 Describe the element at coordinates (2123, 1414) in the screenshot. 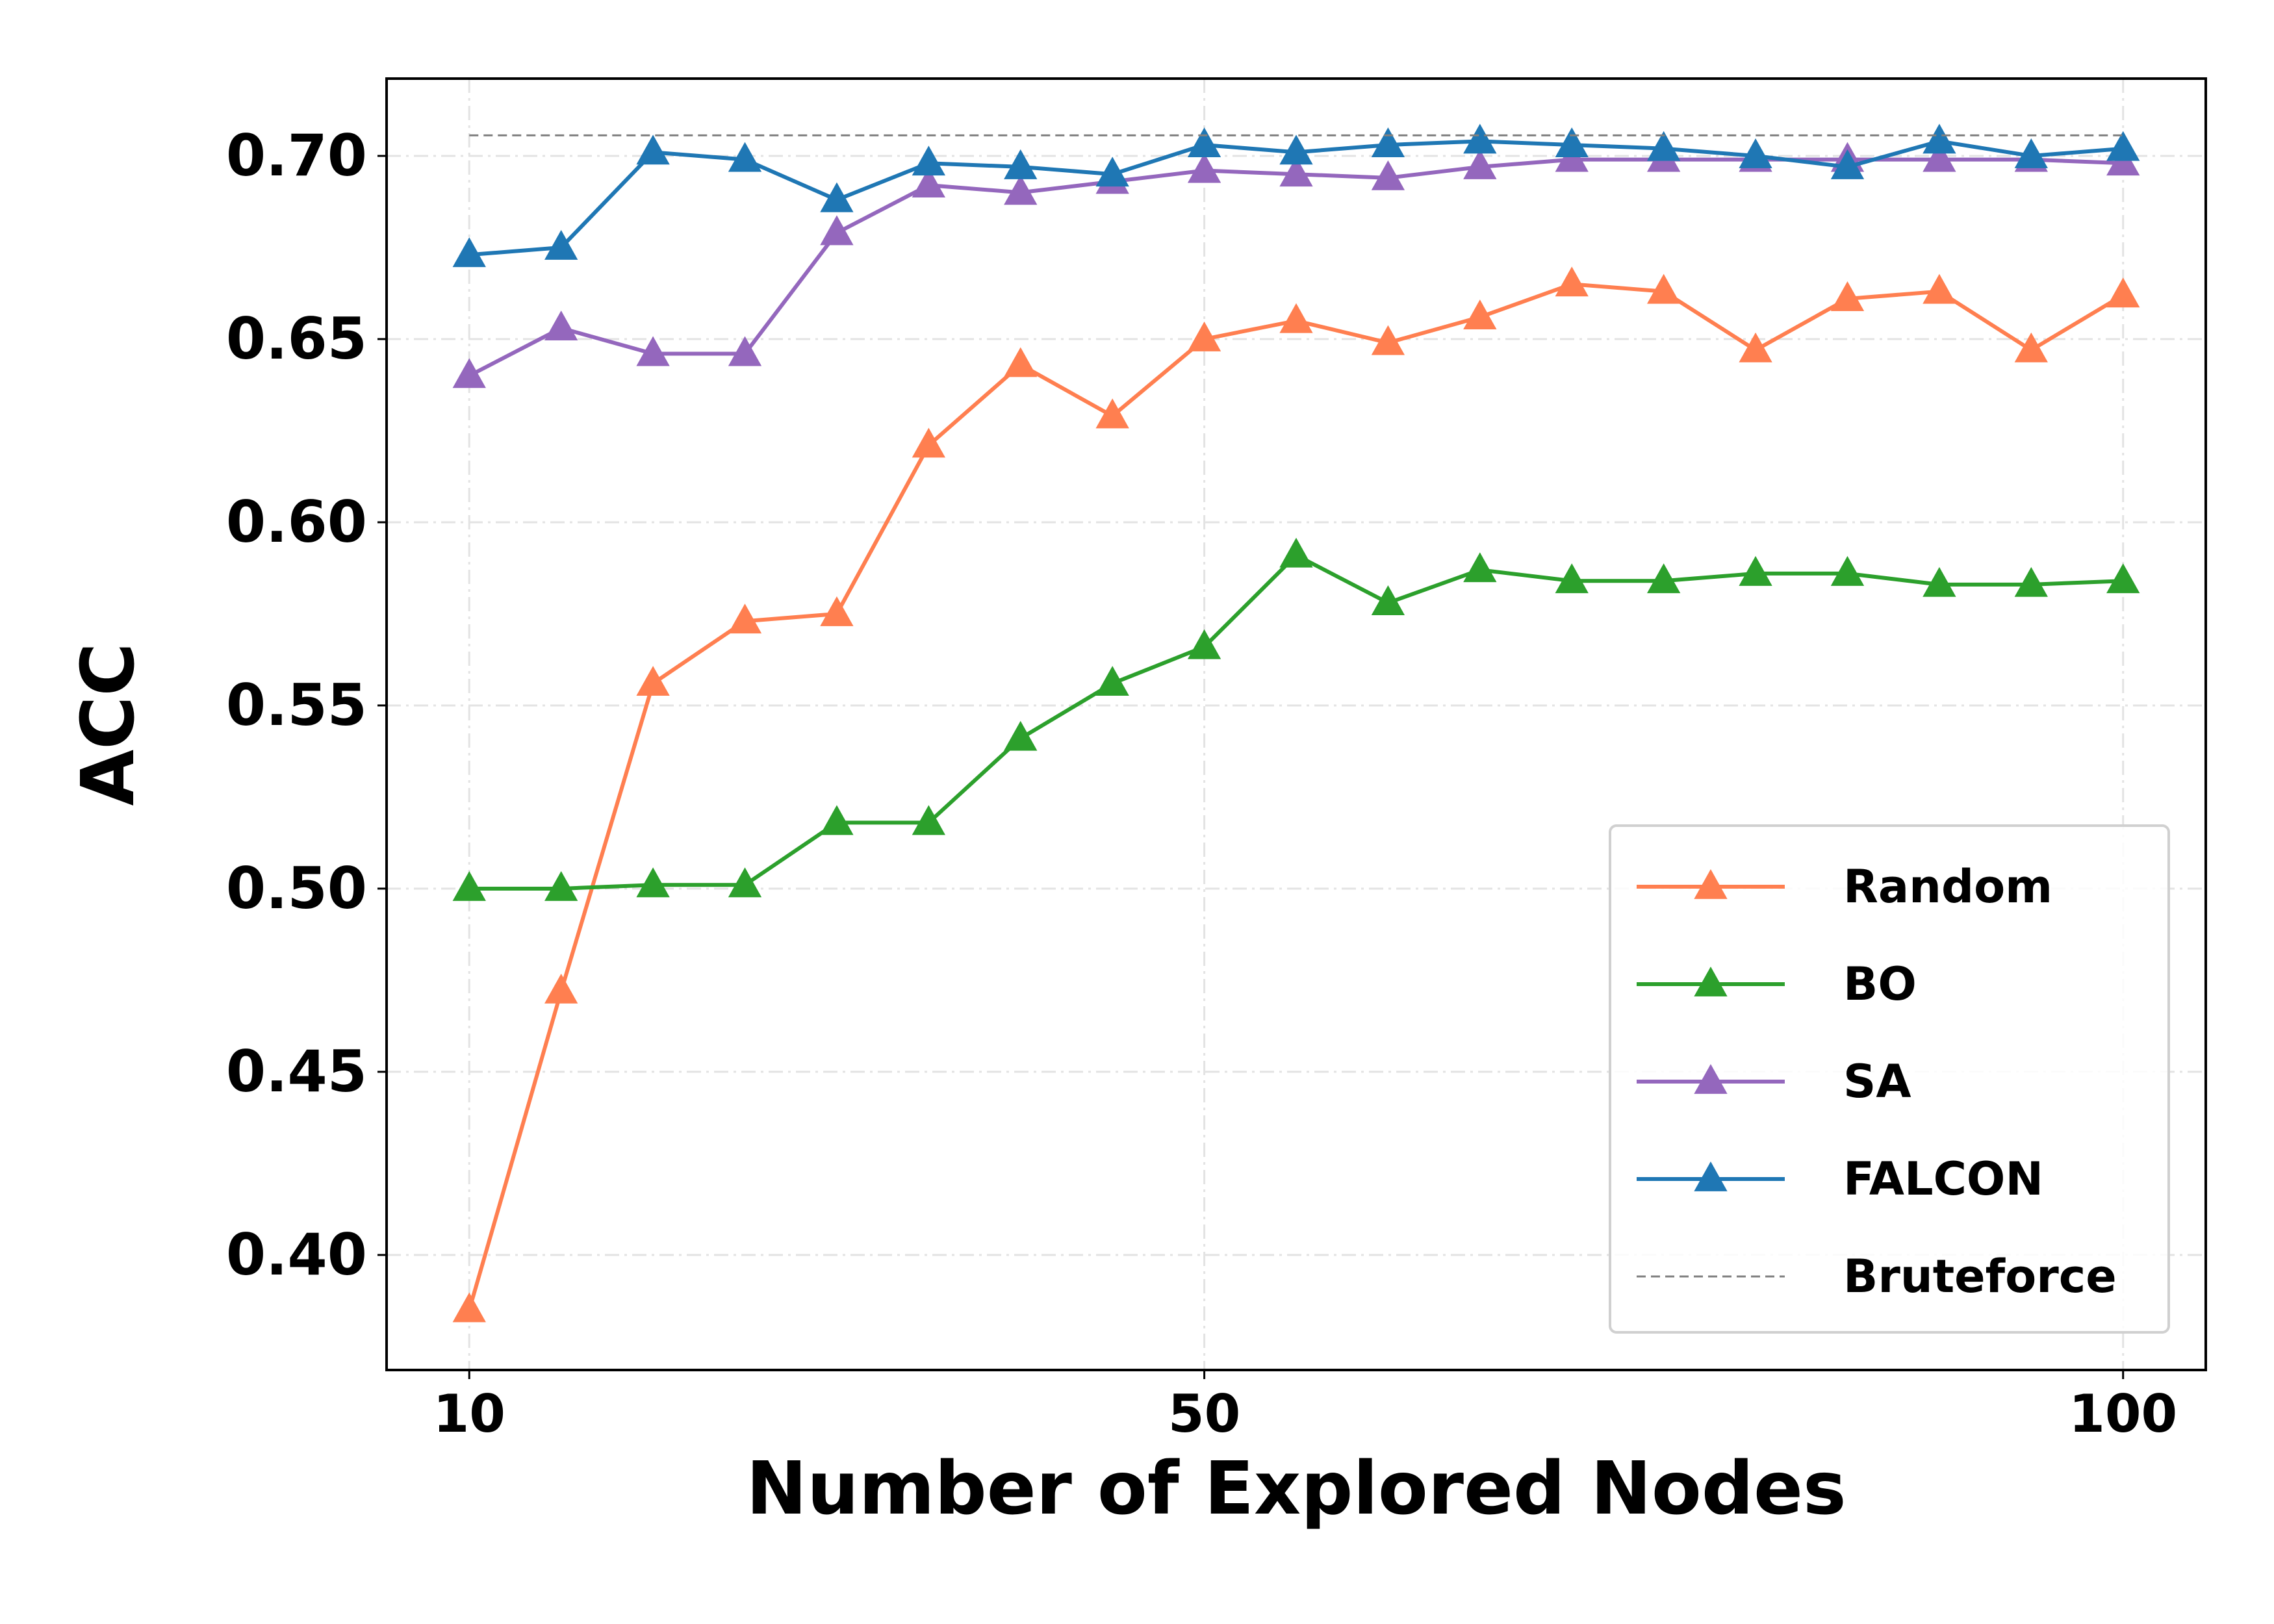

I see `x-tick-label: 100` at that location.